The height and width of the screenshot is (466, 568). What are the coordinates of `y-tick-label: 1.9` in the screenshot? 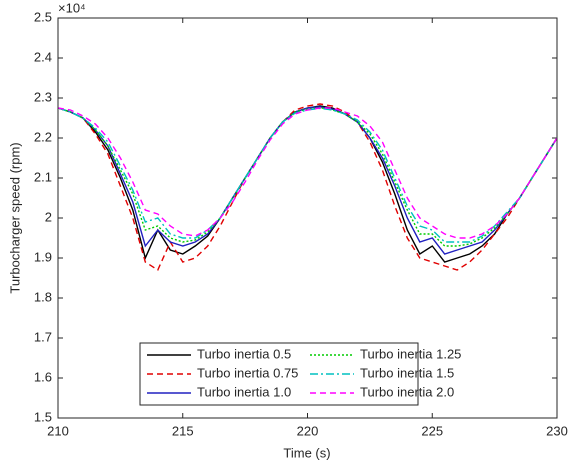 It's located at (43, 256).